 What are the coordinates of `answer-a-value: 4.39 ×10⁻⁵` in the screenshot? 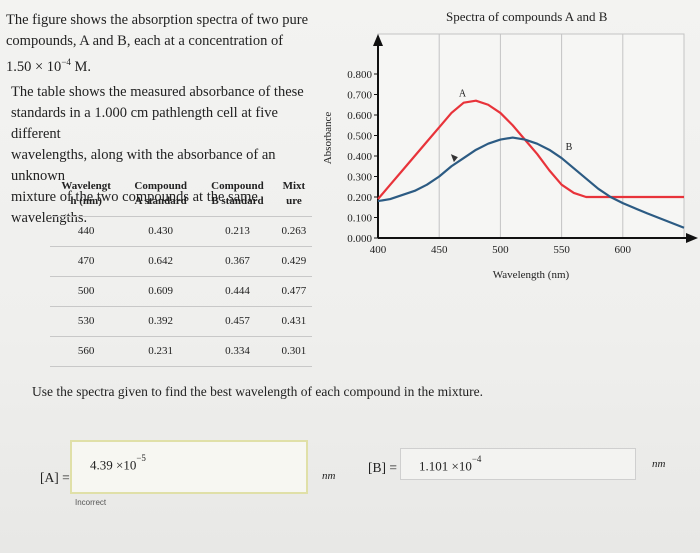 It's located at (118, 463).